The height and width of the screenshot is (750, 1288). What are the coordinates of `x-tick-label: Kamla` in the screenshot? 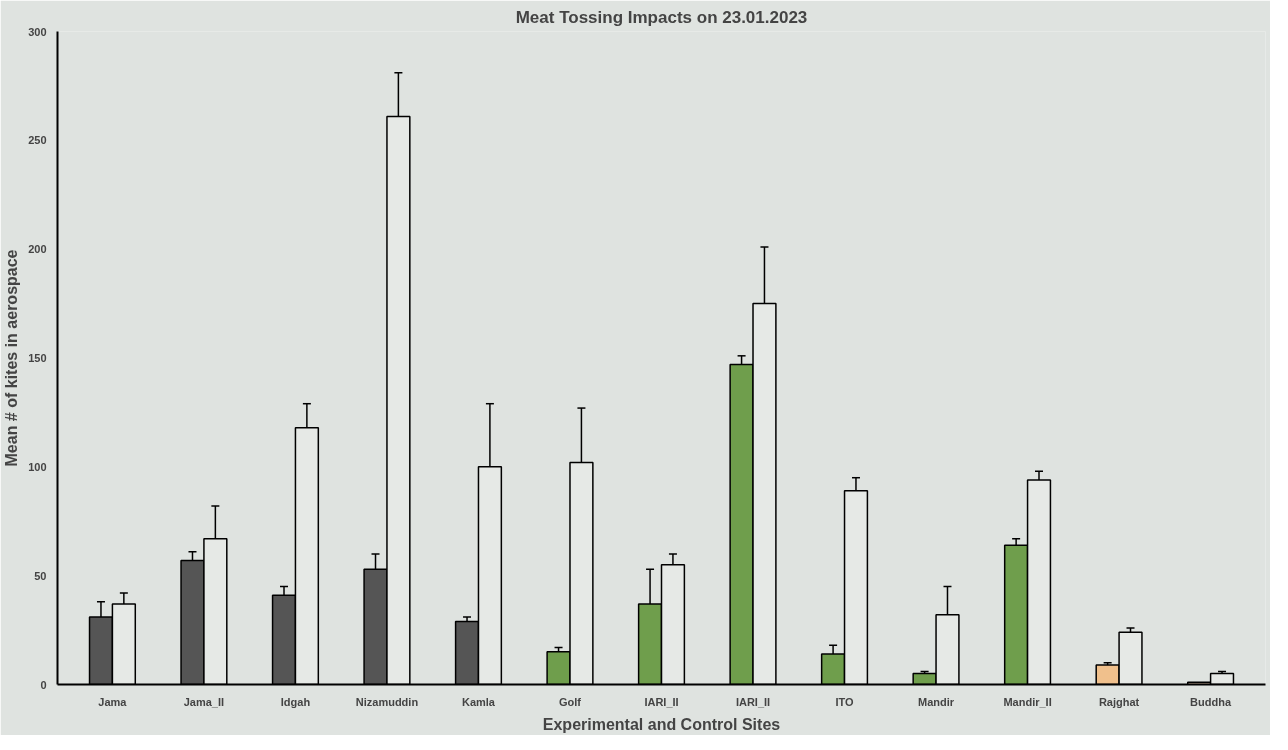 It's located at (478, 701).